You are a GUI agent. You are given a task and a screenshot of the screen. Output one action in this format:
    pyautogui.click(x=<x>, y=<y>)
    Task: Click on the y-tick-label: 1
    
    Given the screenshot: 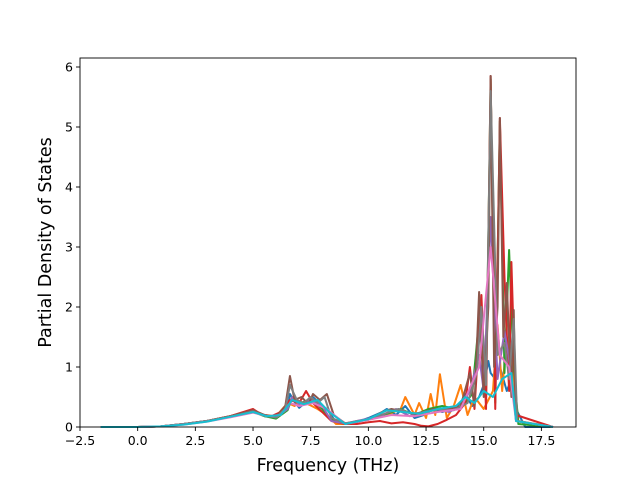 What is the action you would take?
    pyautogui.click(x=69, y=367)
    